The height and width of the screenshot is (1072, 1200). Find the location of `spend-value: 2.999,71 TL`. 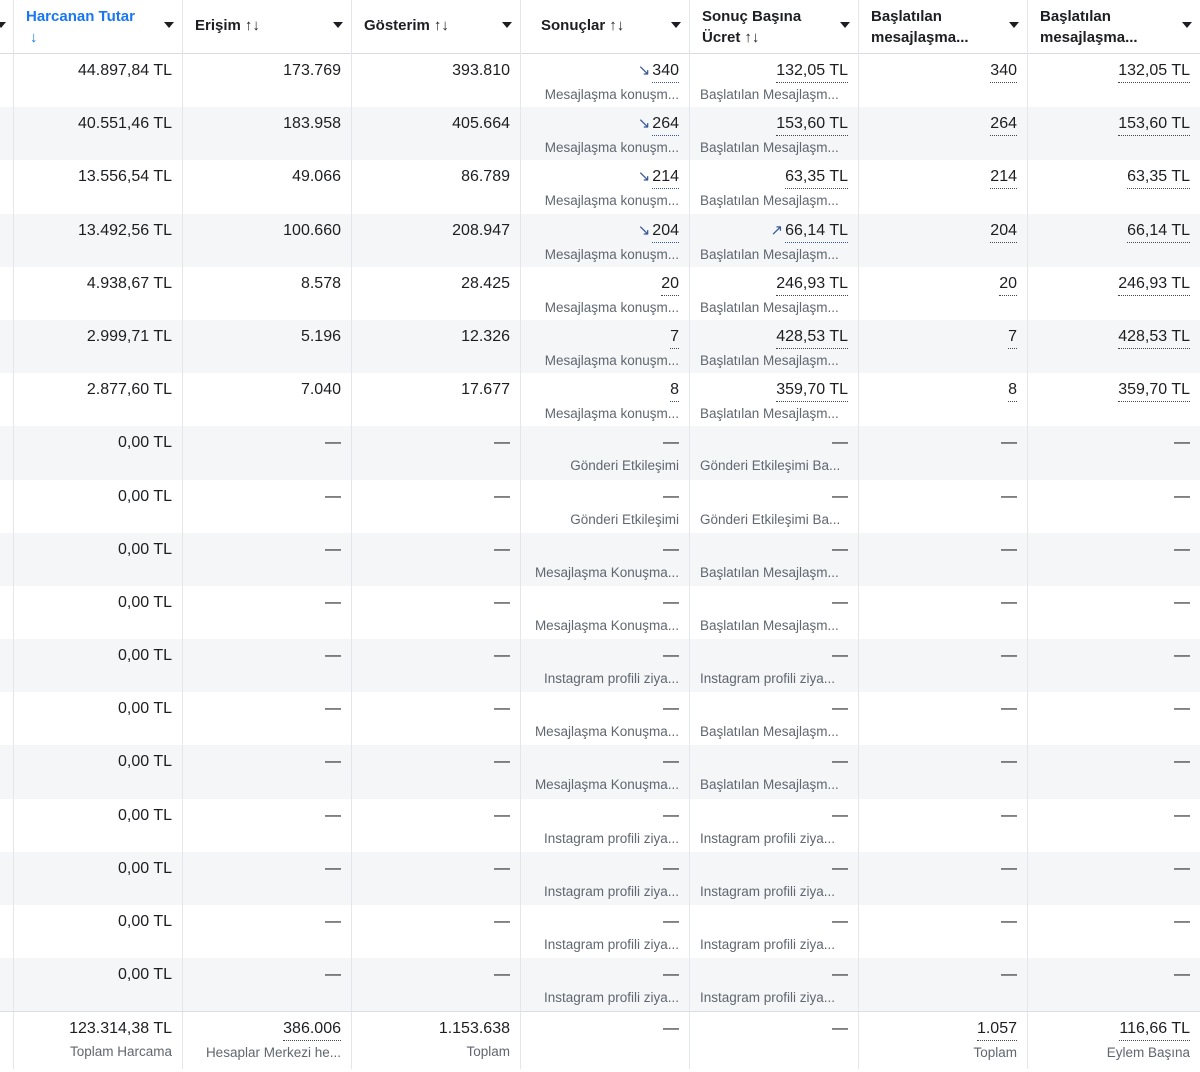

spend-value: 2.999,71 TL is located at coordinates (129, 336).